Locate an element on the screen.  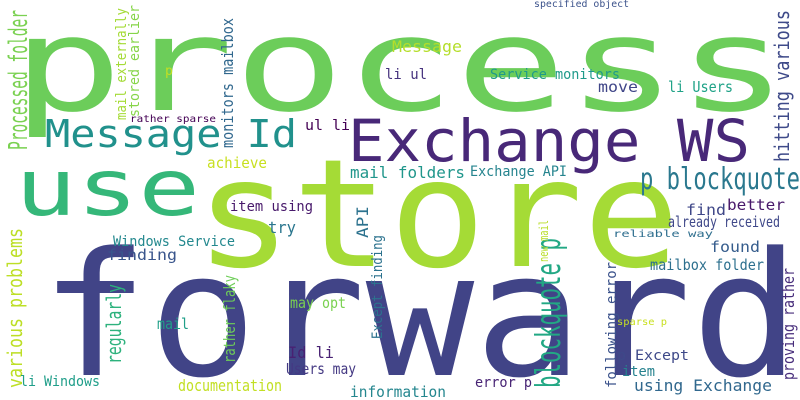
word-rather-flaky: rather flaky is located at coordinates (229, 319).